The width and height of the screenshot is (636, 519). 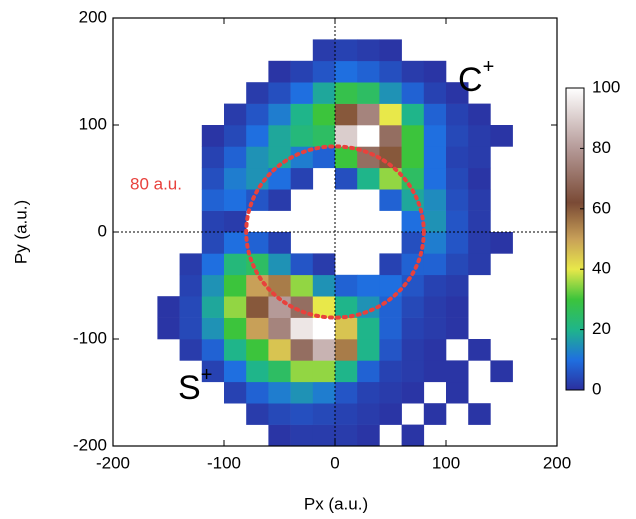 What do you see at coordinates (93, 16) in the screenshot?
I see `y-tick-label: 200` at bounding box center [93, 16].